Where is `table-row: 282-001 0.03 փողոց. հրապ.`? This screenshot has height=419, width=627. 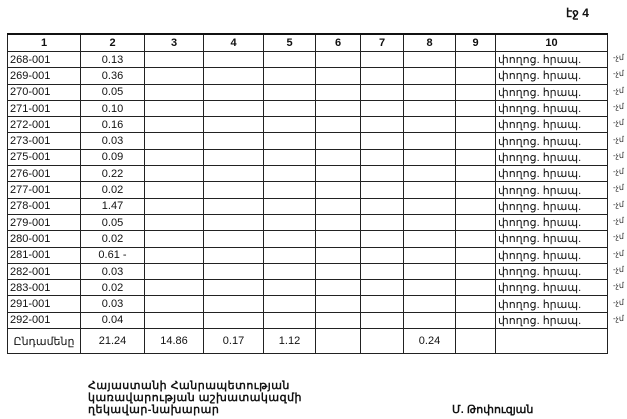 table-row: 282-001 0.03 փողոց. հրապ. is located at coordinates (307, 271).